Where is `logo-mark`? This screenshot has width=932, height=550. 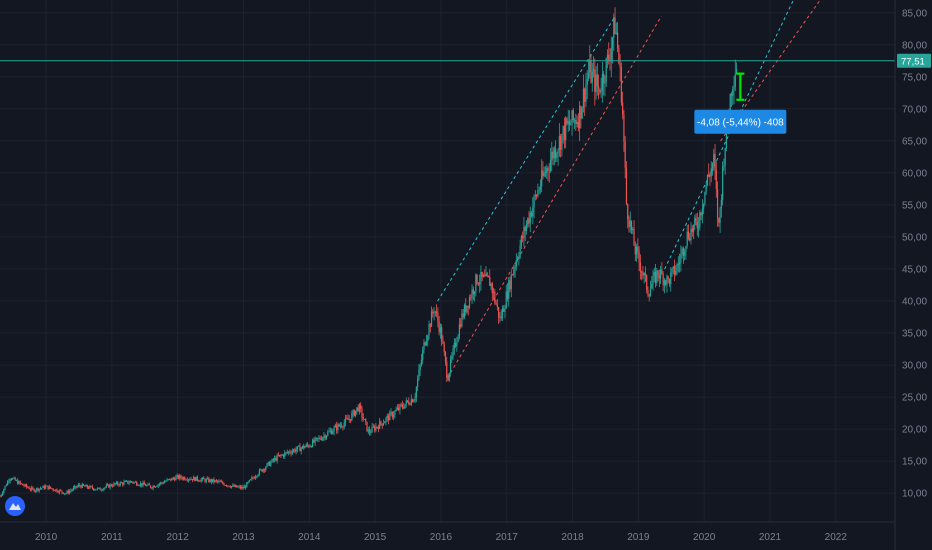
logo-mark is located at coordinates (15, 506).